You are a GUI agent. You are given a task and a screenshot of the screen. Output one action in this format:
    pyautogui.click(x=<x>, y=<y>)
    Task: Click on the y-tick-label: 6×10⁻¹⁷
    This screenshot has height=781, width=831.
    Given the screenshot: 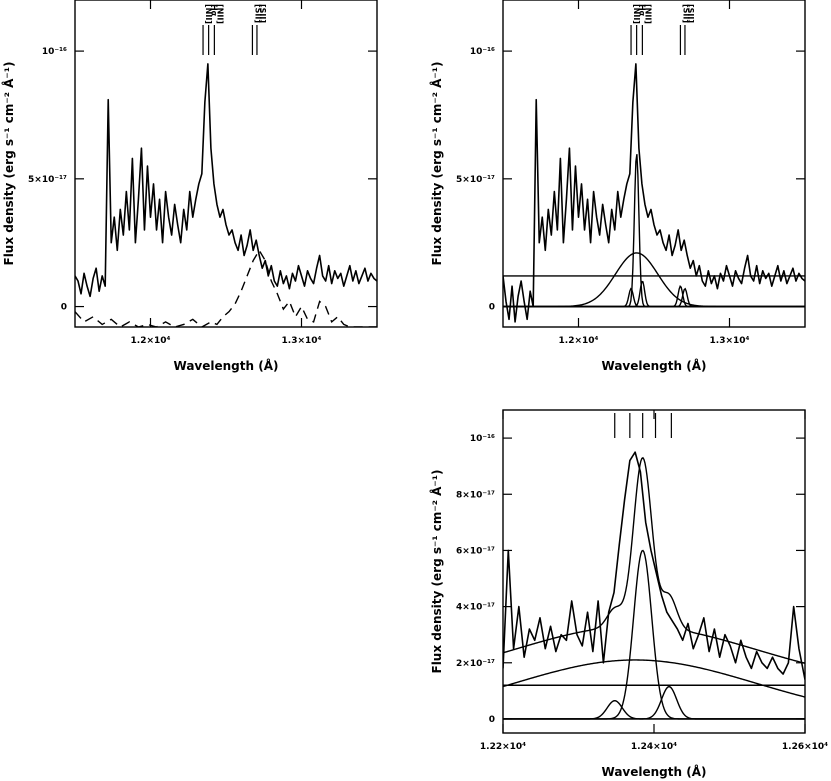 What is the action you would take?
    pyautogui.click(x=475, y=551)
    